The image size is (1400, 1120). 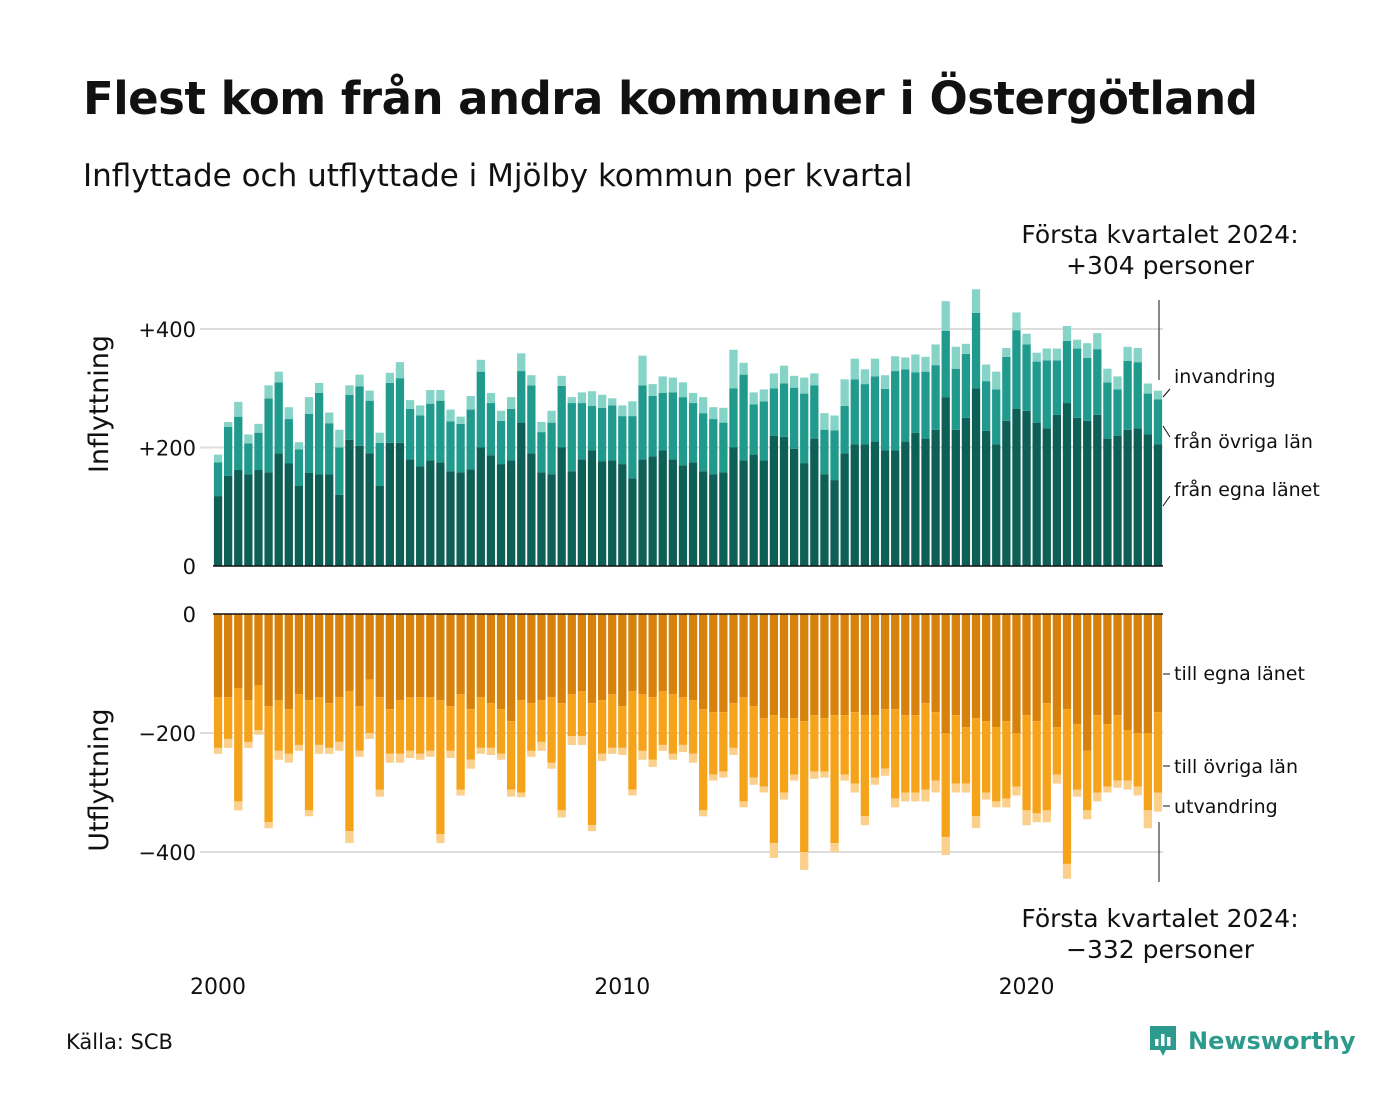 I want to click on outflow-axis-label: Utflyttning, so click(x=99, y=779).